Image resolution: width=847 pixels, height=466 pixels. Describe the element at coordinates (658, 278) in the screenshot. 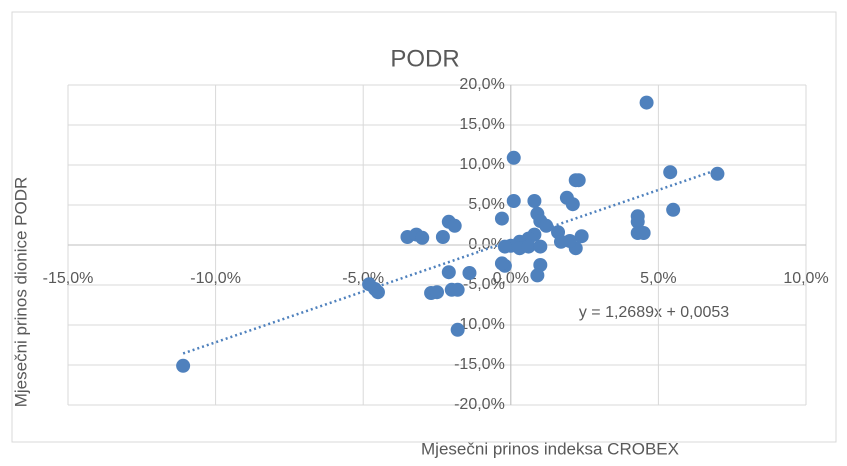

I see `x-tick-label: 5,0%` at that location.